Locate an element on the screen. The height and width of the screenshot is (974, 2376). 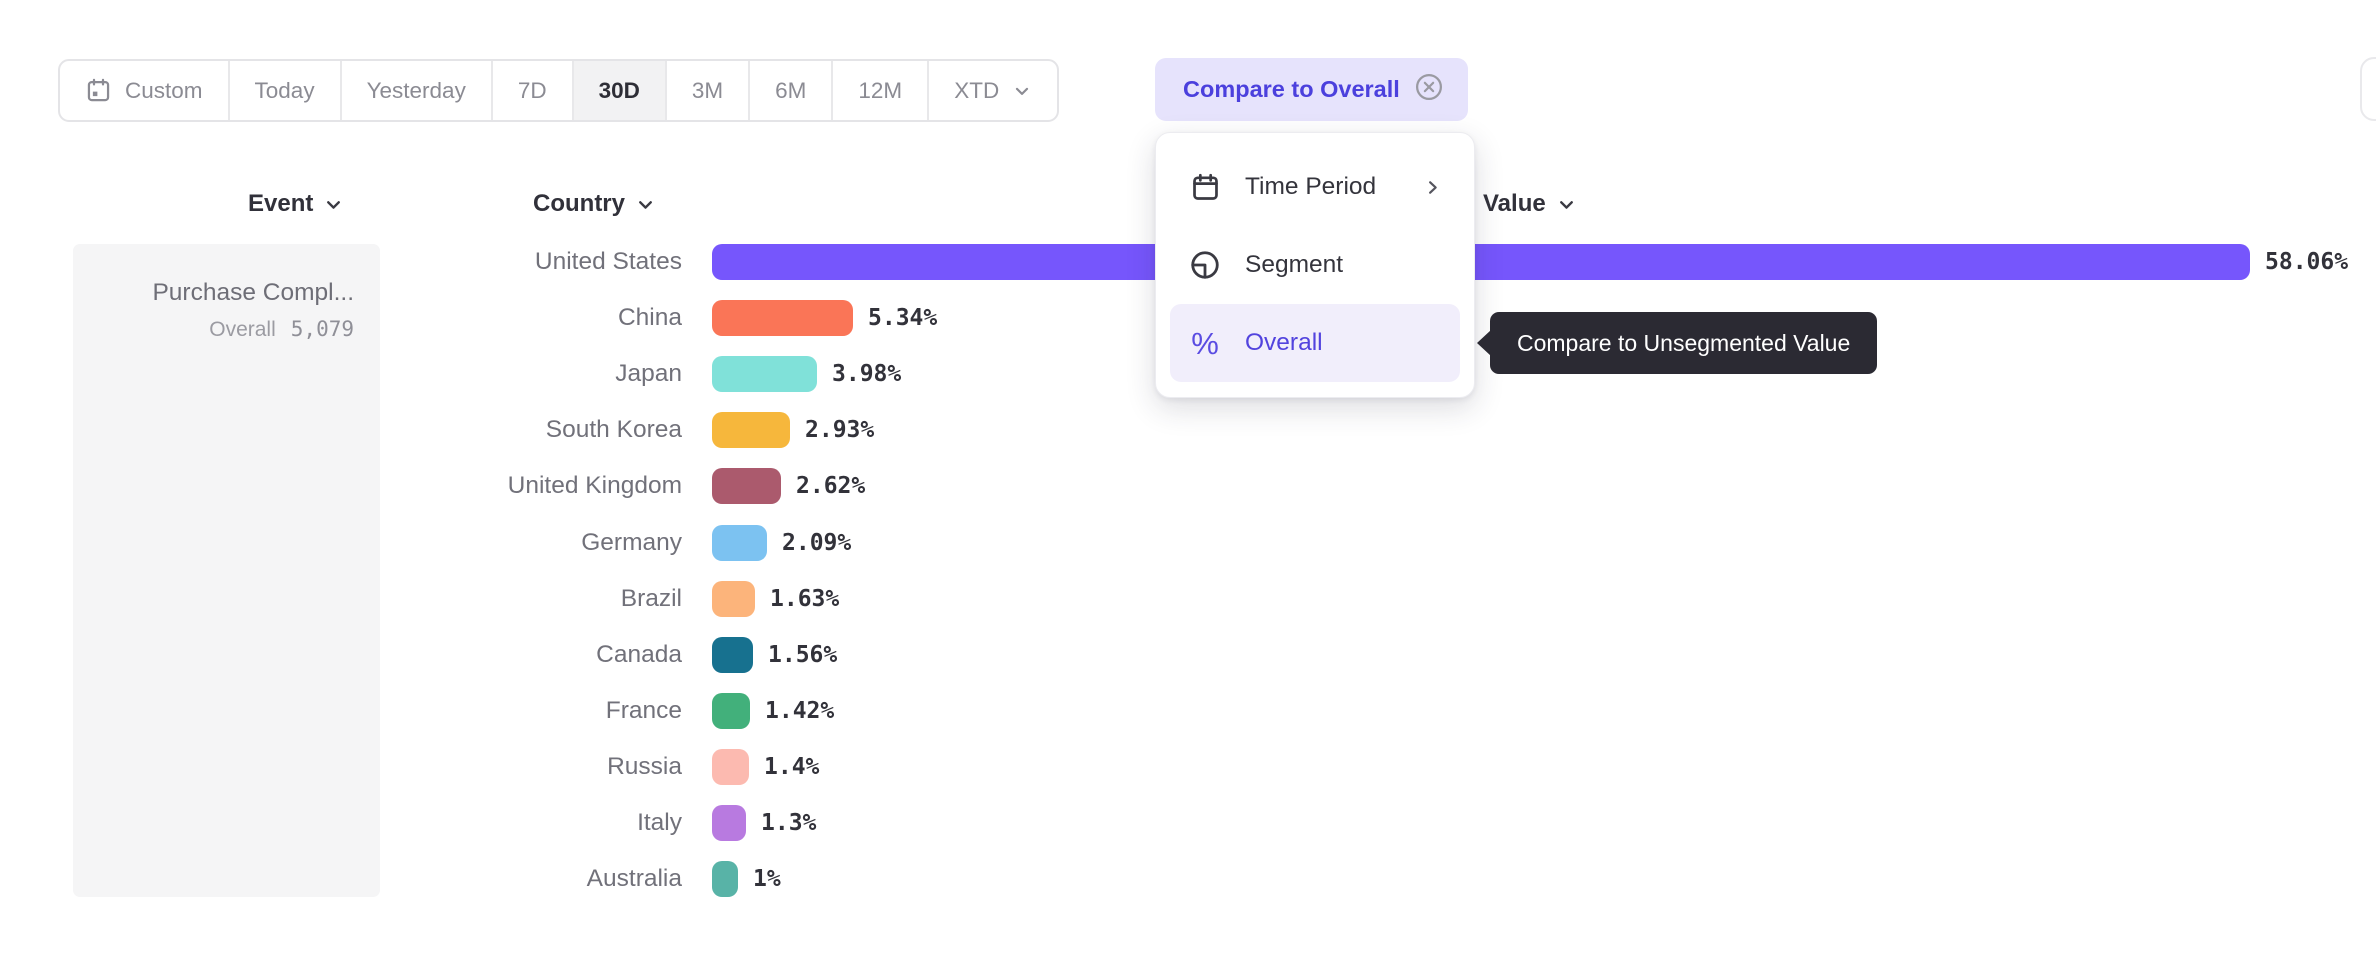
tooltip-arrow-icon is located at coordinates (1484, 343).